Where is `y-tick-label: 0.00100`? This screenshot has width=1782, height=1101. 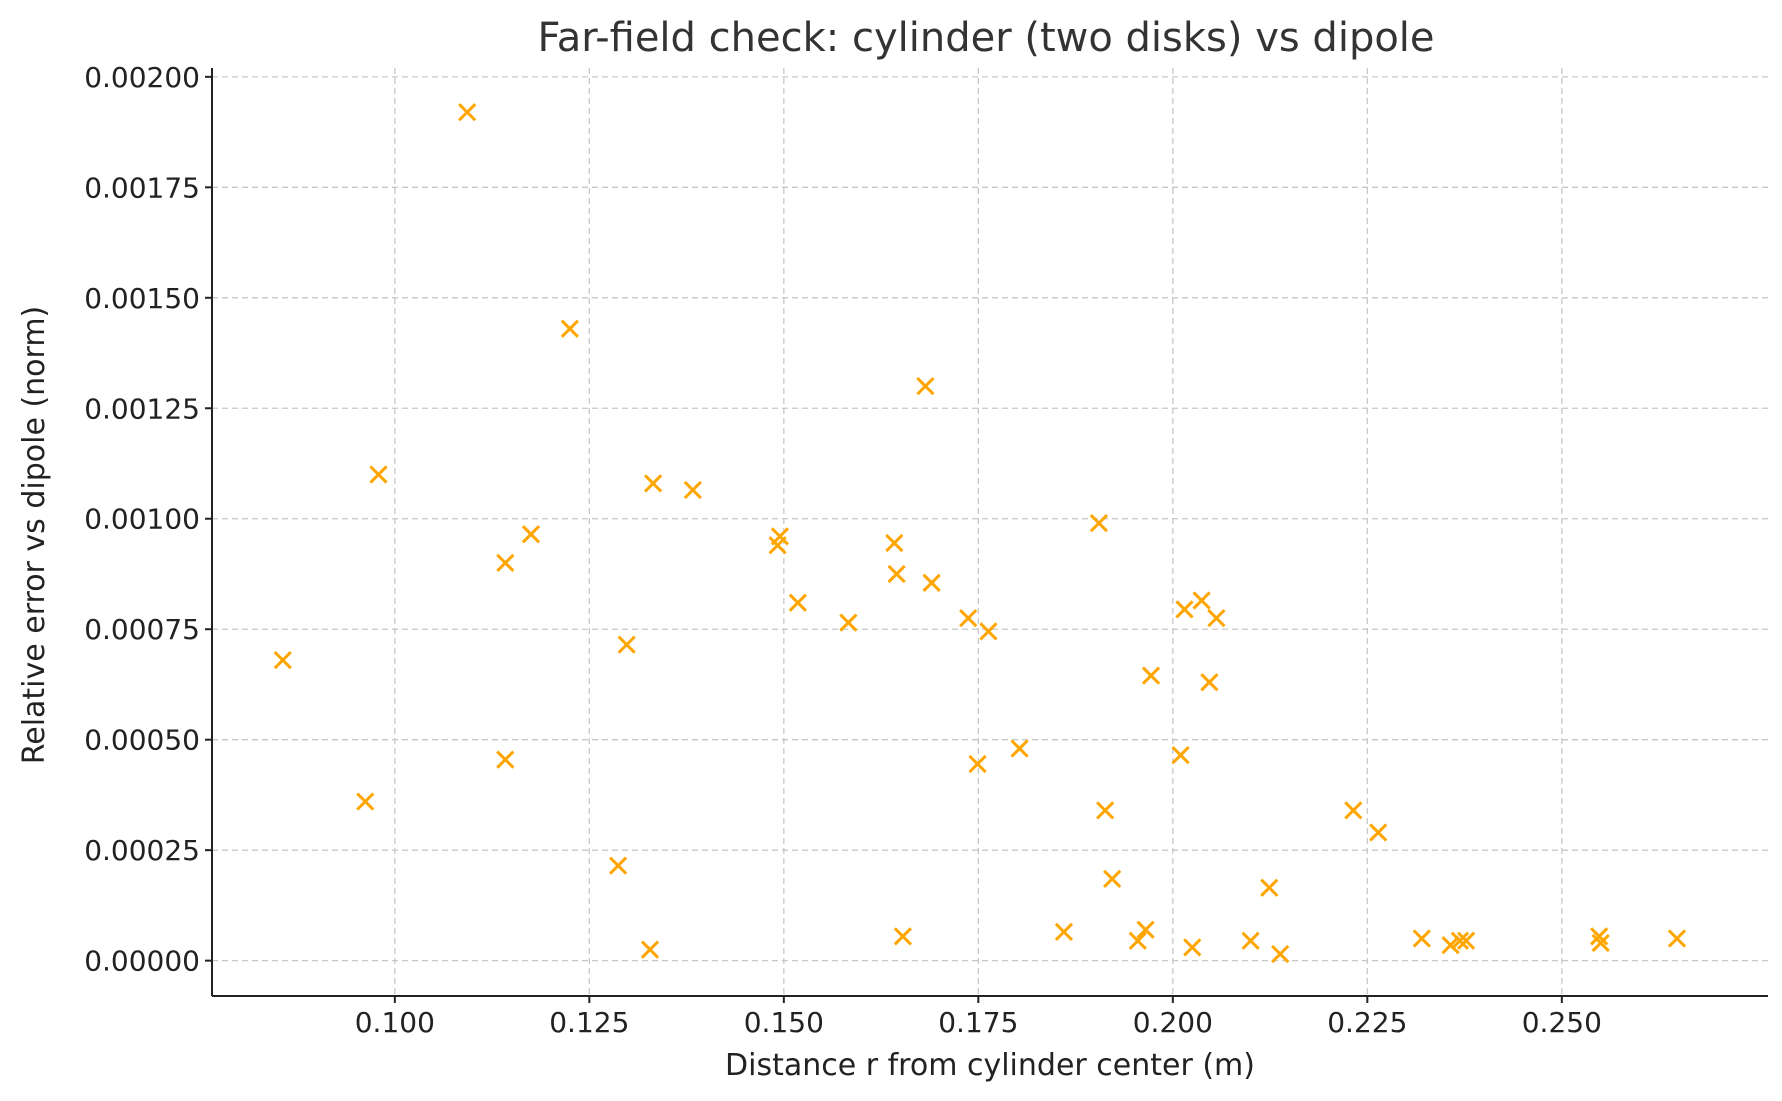 y-tick-label: 0.00100 is located at coordinates (142, 519).